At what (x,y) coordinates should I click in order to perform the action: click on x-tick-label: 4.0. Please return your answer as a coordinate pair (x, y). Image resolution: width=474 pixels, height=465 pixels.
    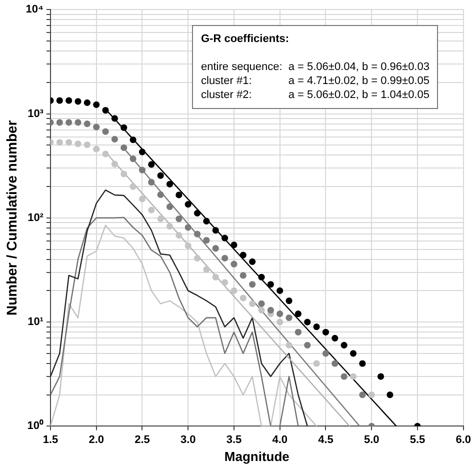
    Looking at the image, I should click on (280, 440).